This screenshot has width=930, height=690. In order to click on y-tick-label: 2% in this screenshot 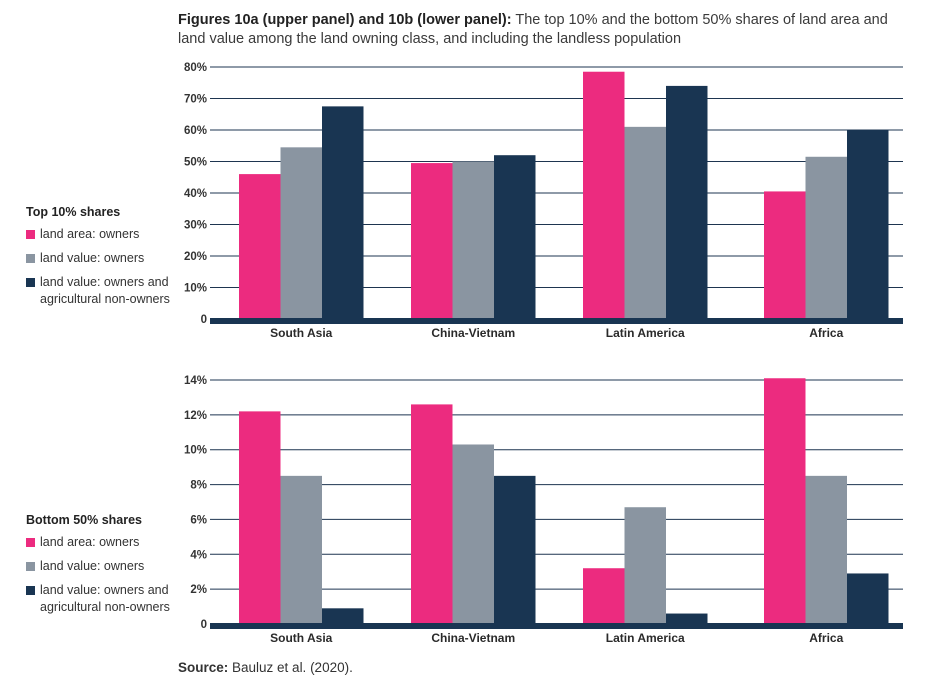, I will do `click(198, 590)`.